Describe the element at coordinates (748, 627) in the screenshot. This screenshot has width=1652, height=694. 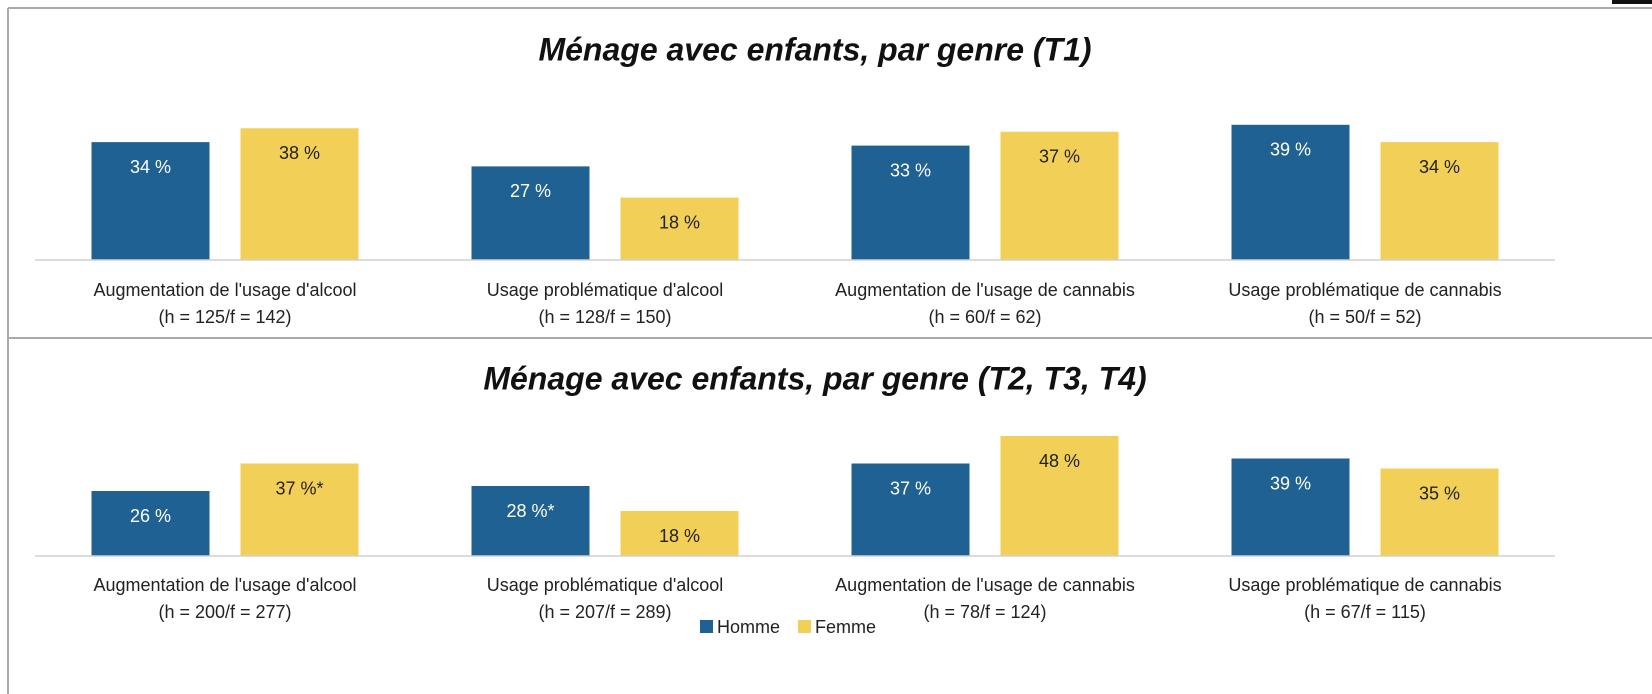
I see `legend-label: Homme` at that location.